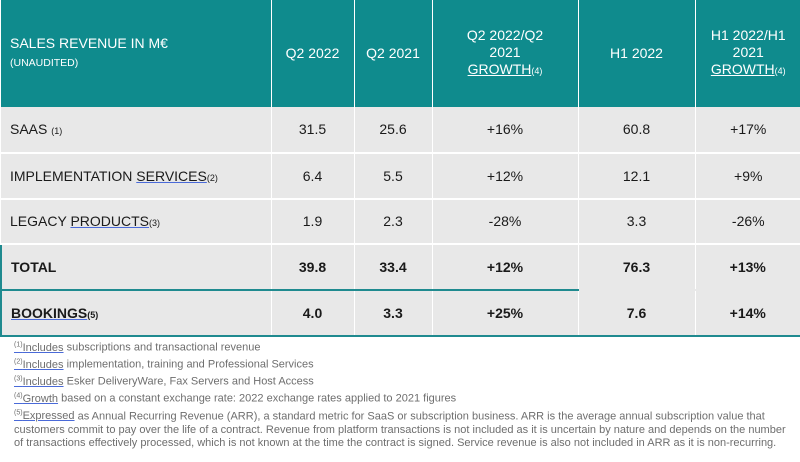  I want to click on table-cell: 7.6, so click(637, 313).